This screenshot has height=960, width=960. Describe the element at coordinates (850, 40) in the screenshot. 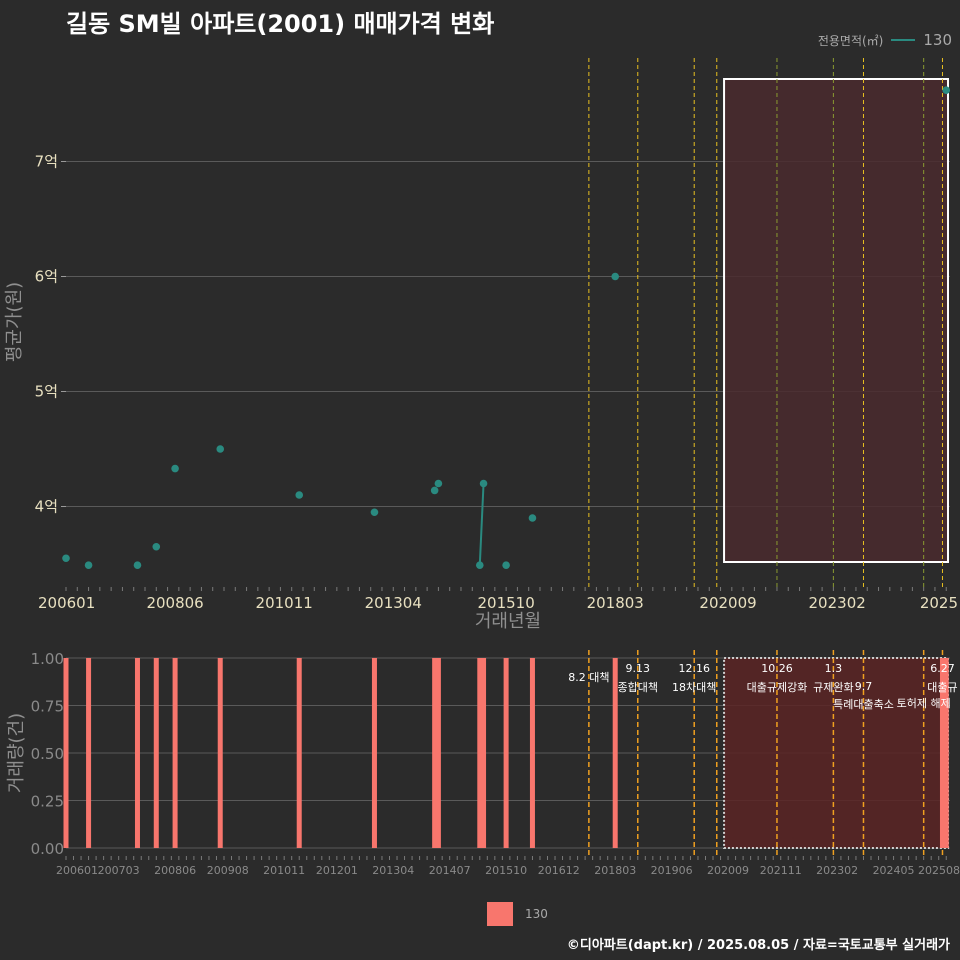

I see `legend-title: 전용면적(㎡)` at that location.